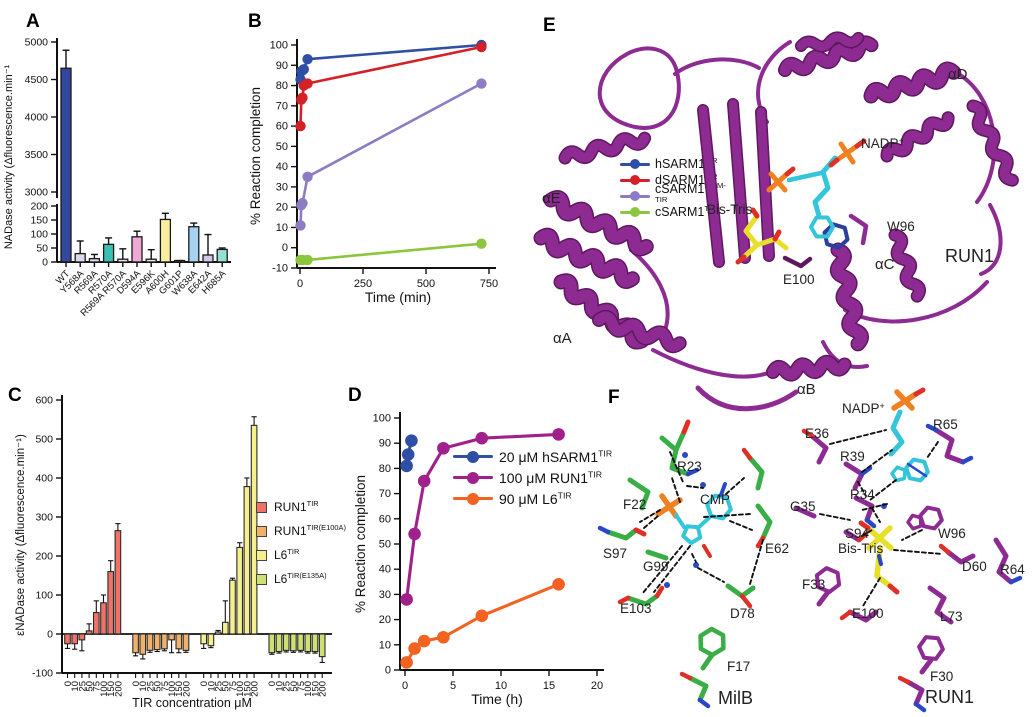 This screenshot has height=717, width=1032. Describe the element at coordinates (143, 686) in the screenshot. I see `chart-text: 10` at that location.